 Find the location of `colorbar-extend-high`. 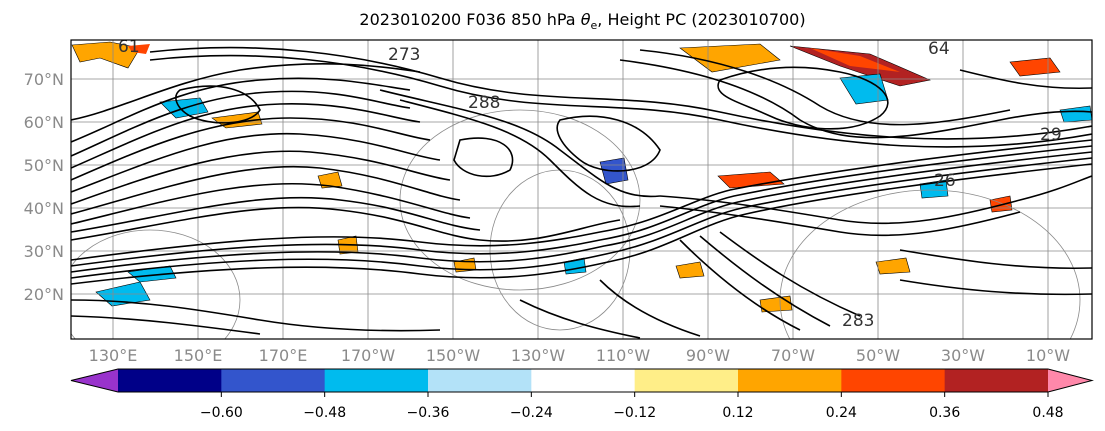

colorbar-extend-high is located at coordinates (1070, 380).